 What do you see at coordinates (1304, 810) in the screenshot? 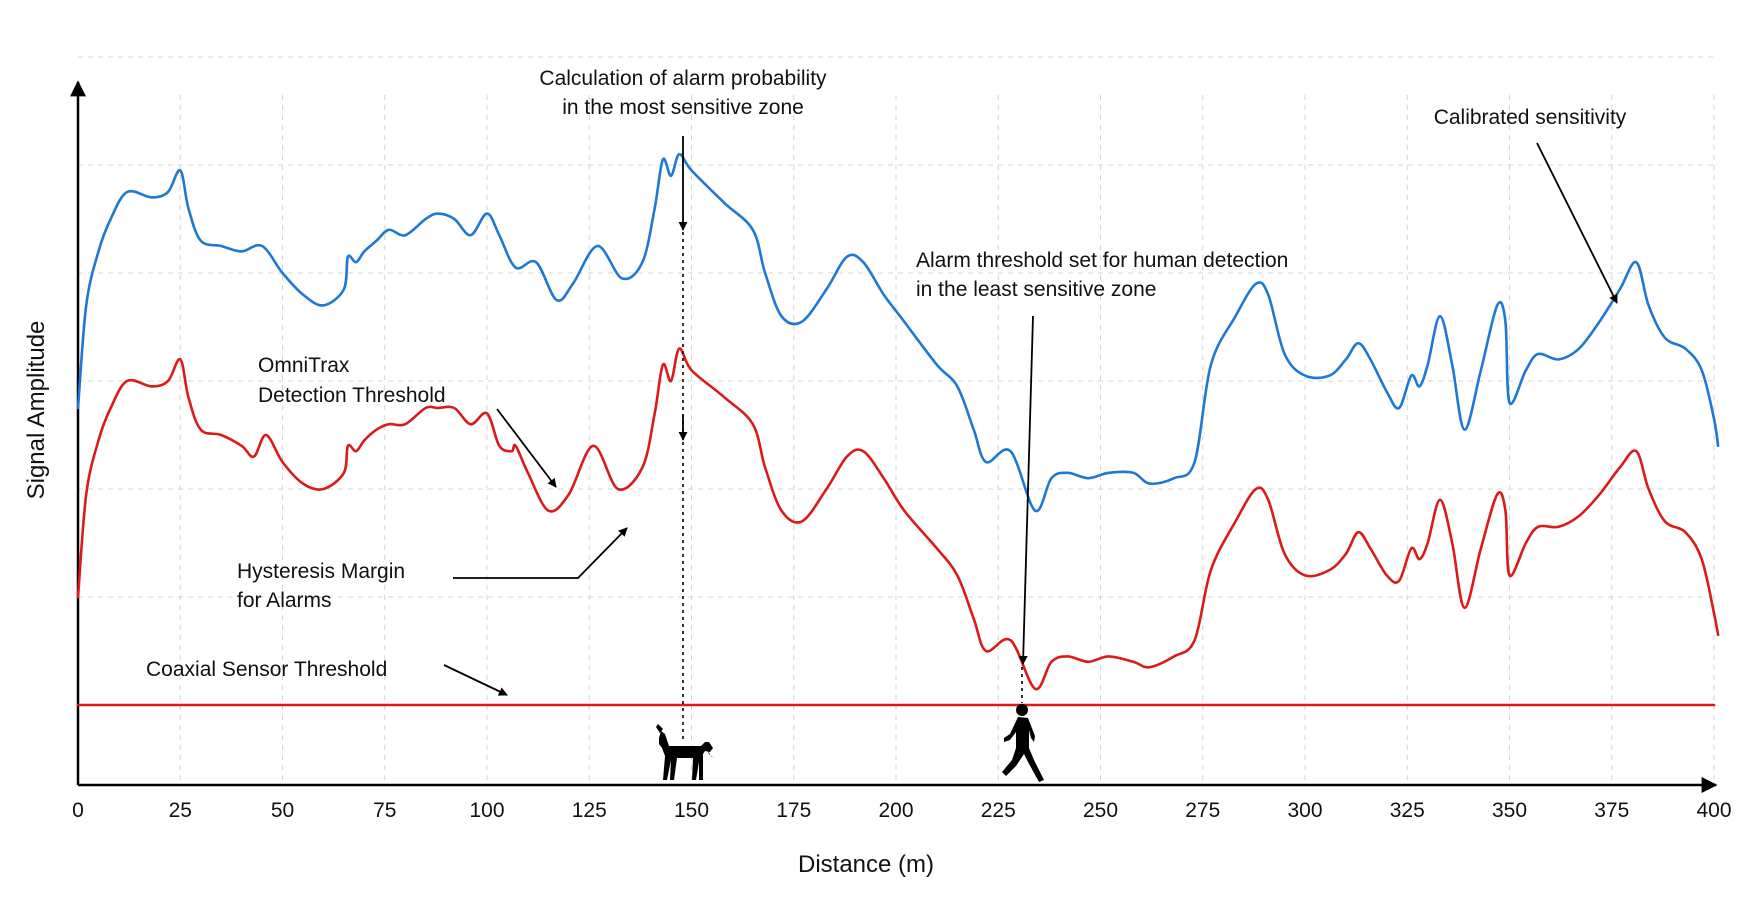
I see `x-tick-label: 300` at bounding box center [1304, 810].